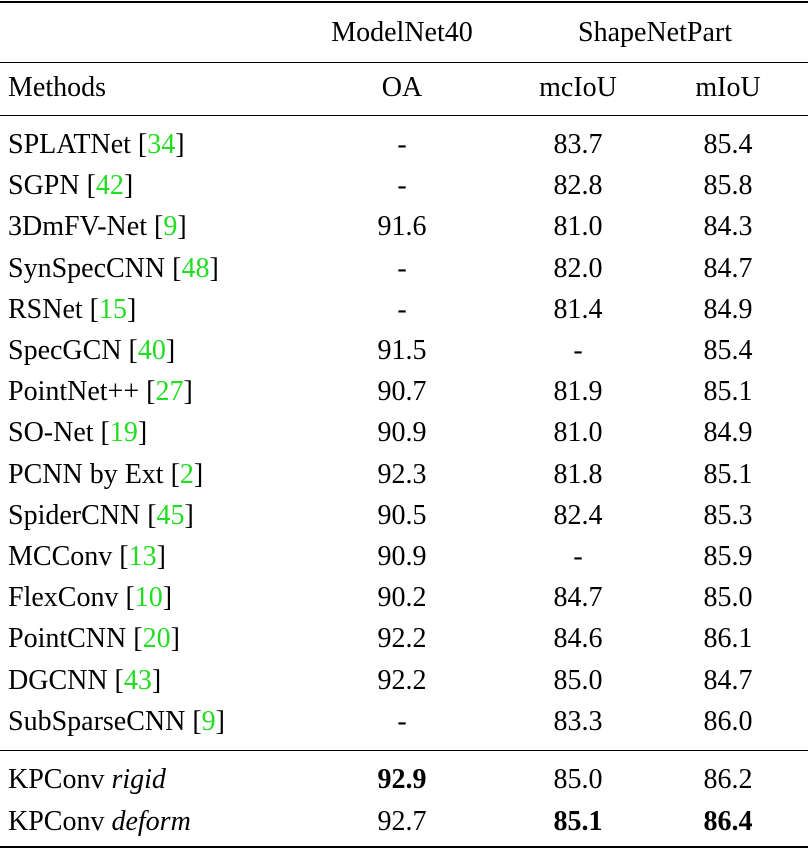 This screenshot has height=850, width=808. What do you see at coordinates (578, 309) in the screenshot?
I see `score-cell: 81.4` at bounding box center [578, 309].